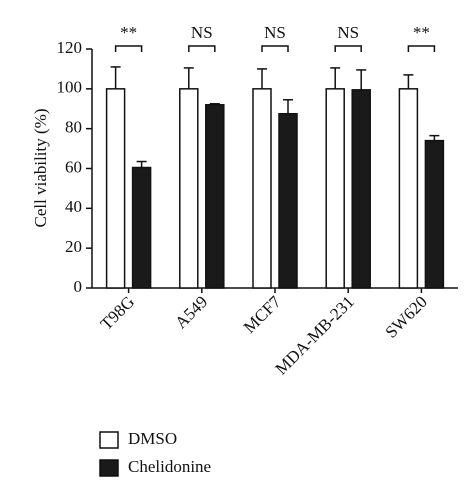  Describe the element at coordinates (152, 438) in the screenshot. I see `legend-label: DMSO` at that location.